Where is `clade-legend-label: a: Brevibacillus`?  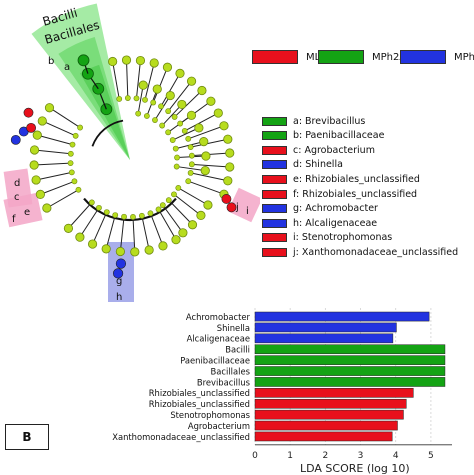
clade-legend-label: a: Brevibacillus is located at coordinates (329, 121).